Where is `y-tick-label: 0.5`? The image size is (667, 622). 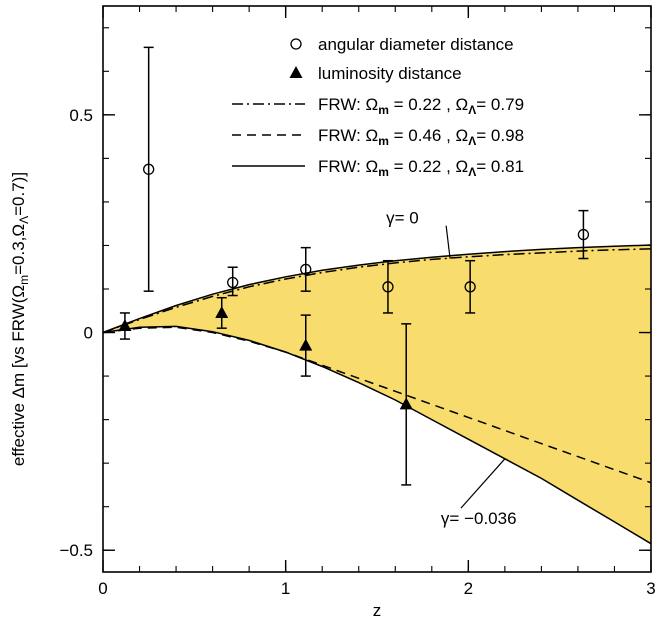 y-tick-label: 0.5 is located at coordinates (81, 115).